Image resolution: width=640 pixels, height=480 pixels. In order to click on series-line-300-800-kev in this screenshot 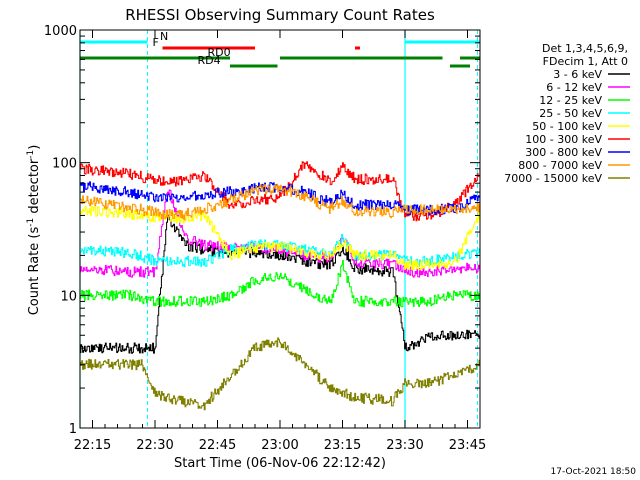, I will do `click(280, 198)`.